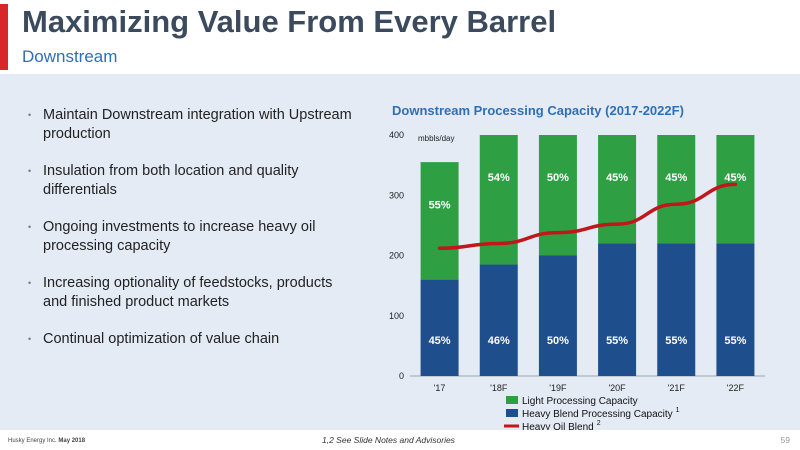 Image resolution: width=800 pixels, height=450 pixels. I want to click on heavy-oil-blend-line, so click(587, 216).